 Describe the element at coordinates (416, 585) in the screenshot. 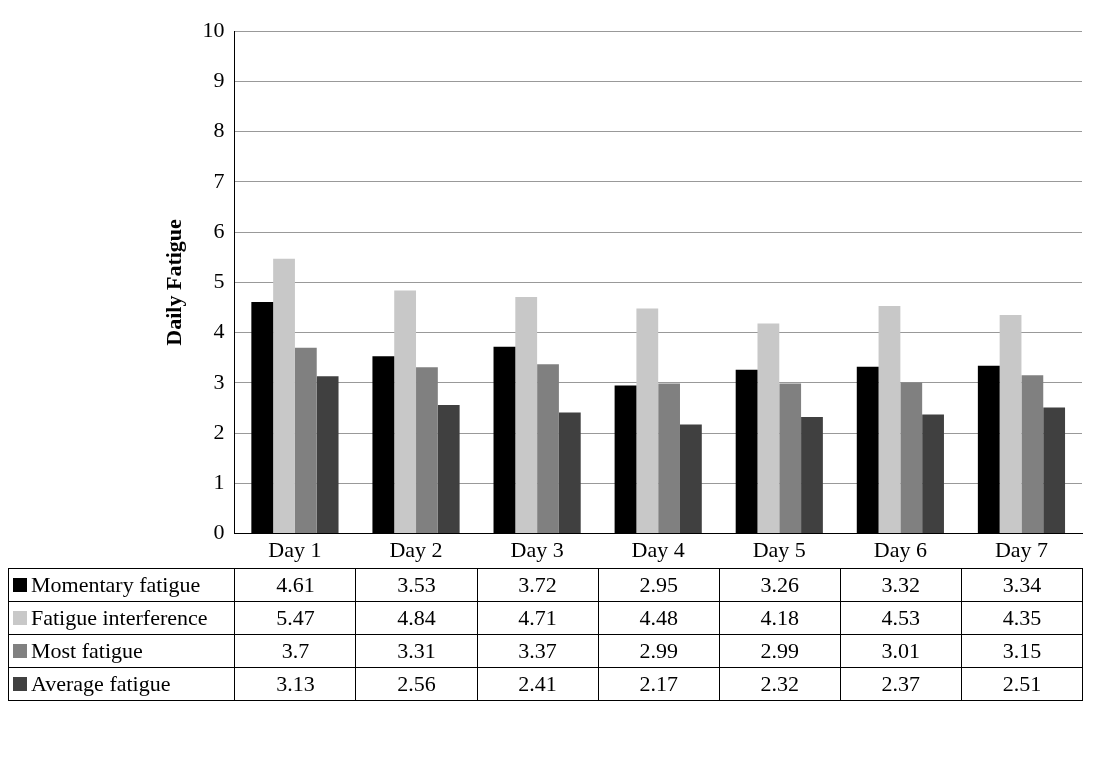

I see `data-label: 3.53` at that location.